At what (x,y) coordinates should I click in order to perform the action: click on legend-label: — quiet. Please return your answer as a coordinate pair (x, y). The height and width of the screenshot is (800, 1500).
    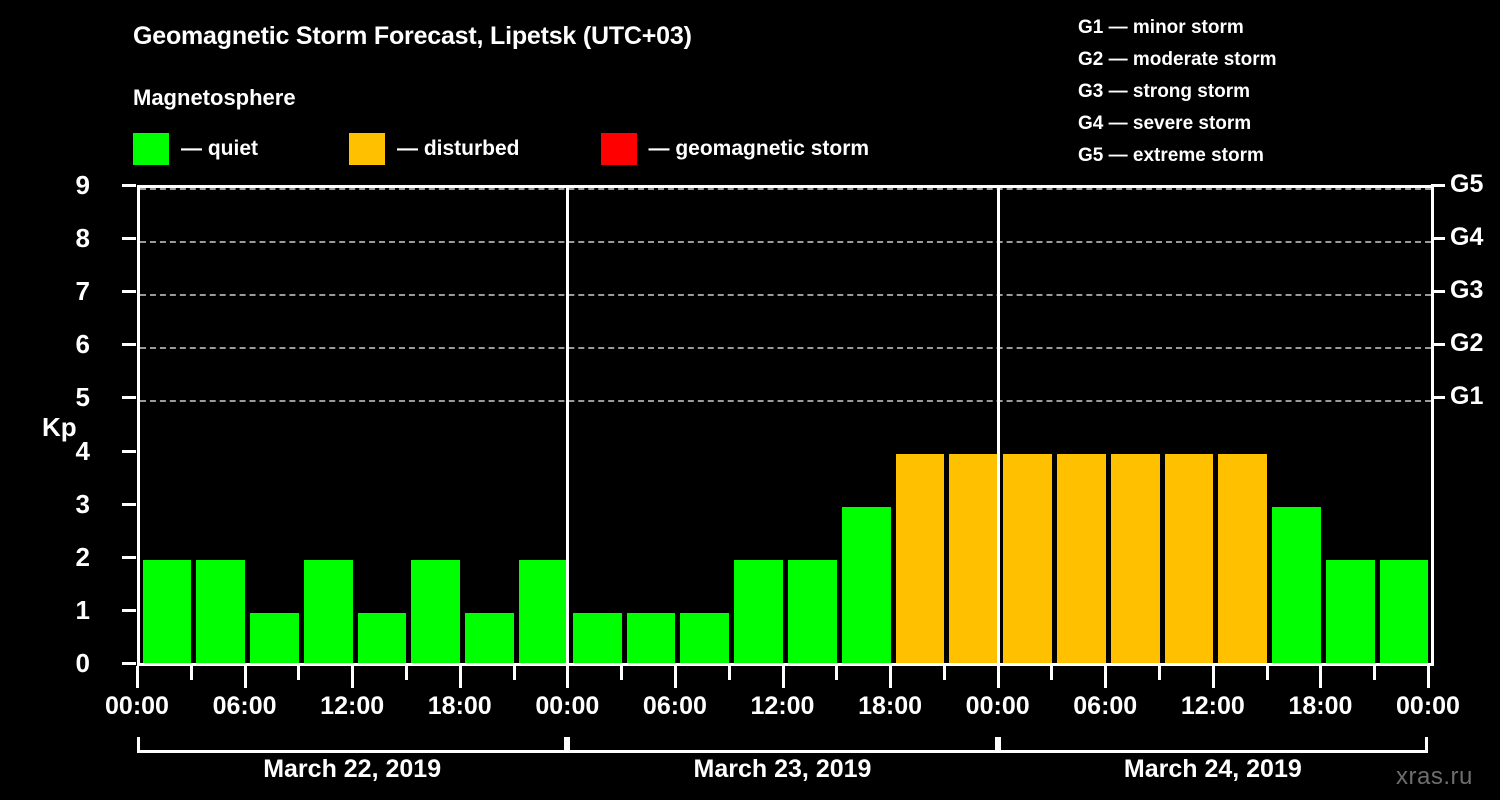
    Looking at the image, I should click on (219, 148).